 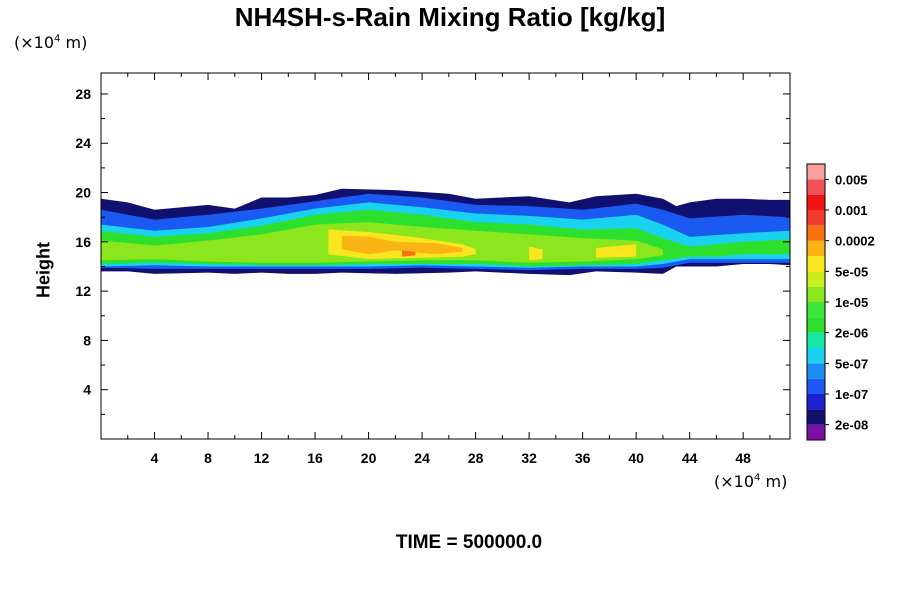 I want to click on x-tick-label: 4, so click(x=155, y=458).